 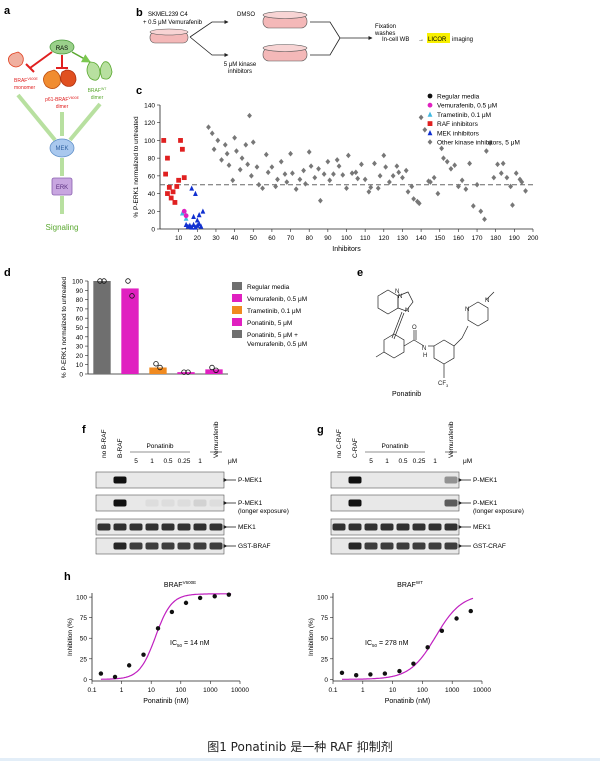 I want to click on h-right-ic-sub: 50, so click(x=375, y=645).